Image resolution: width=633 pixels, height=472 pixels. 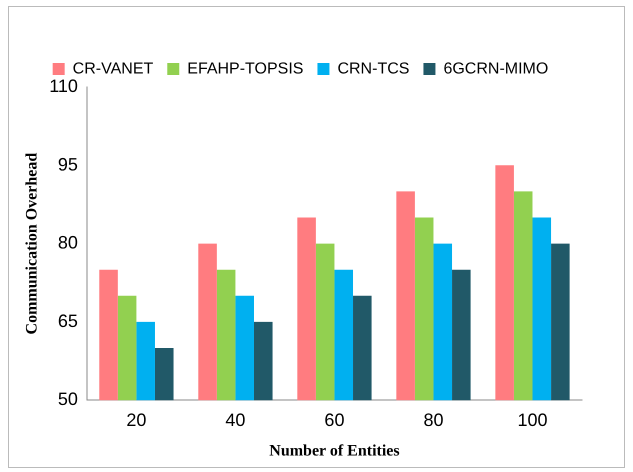 I want to click on legend-label: EFAHP-TOPSIS, so click(x=245, y=69).